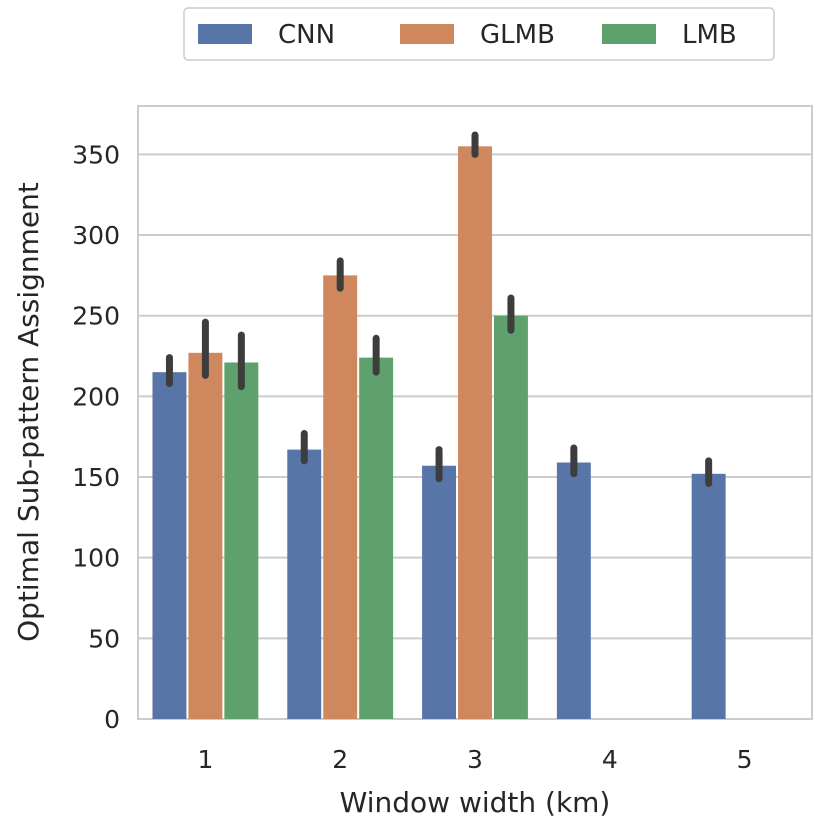 The height and width of the screenshot is (830, 830). What do you see at coordinates (225, 34) in the screenshot?
I see `legend-swatch-cnn` at bounding box center [225, 34].